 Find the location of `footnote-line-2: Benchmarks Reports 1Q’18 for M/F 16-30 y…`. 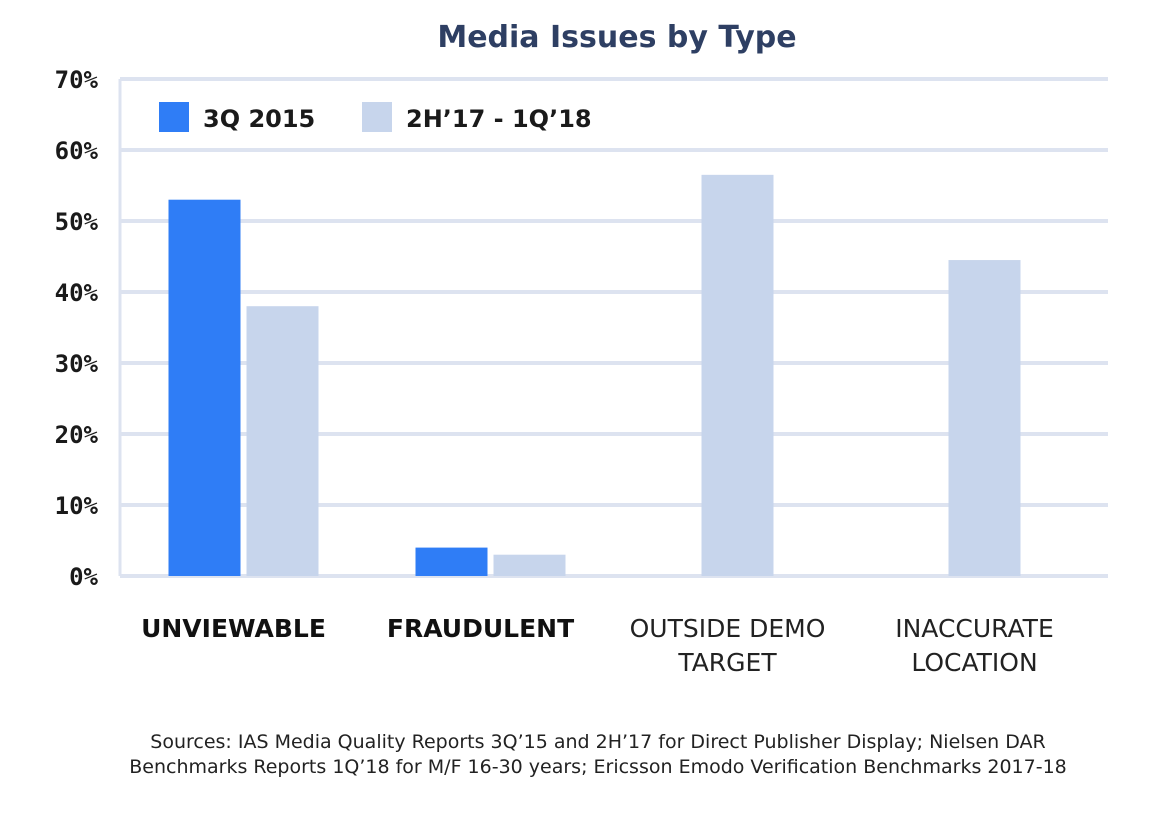

footnote-line-2: Benchmarks Reports 1Q’18 for M/F 16-30 y… is located at coordinates (598, 767).